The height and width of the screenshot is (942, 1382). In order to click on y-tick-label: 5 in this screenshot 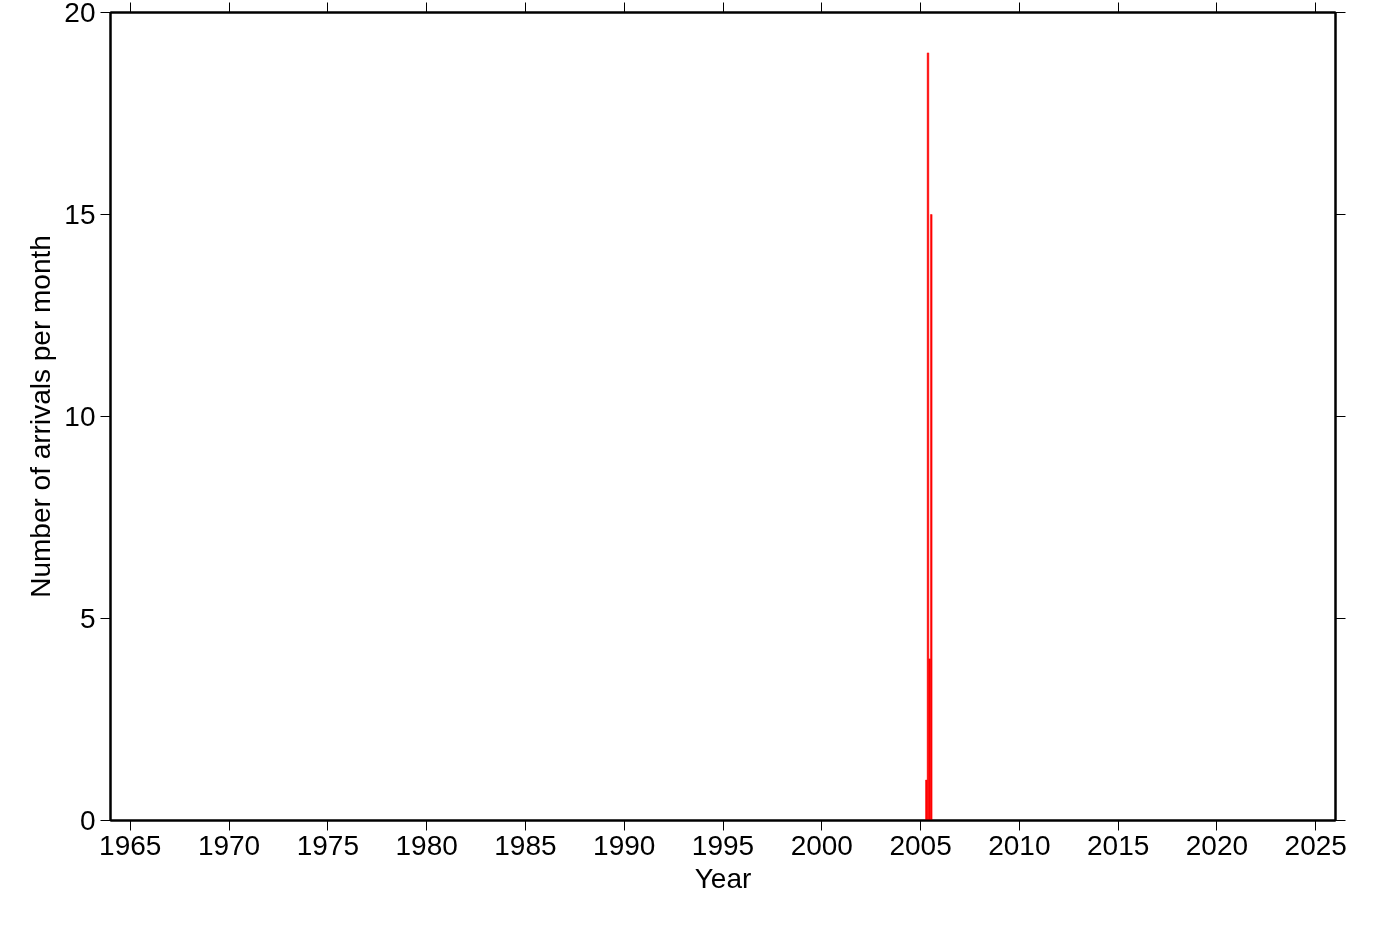, I will do `click(87, 618)`.